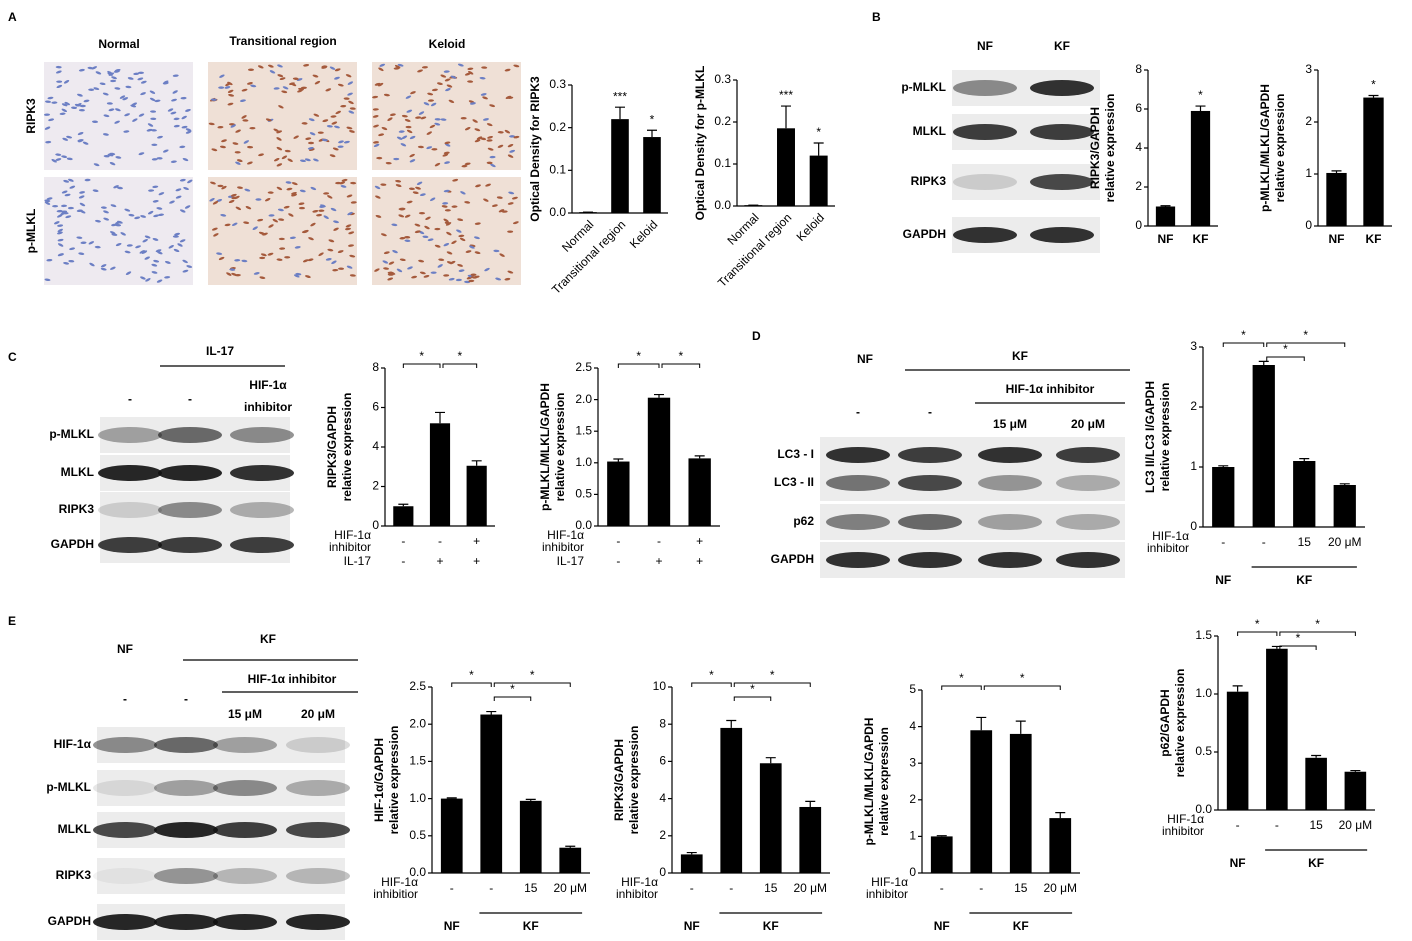 The image size is (1412, 941). What do you see at coordinates (1308, 173) in the screenshot?
I see `y-tick-label: 1` at bounding box center [1308, 173].